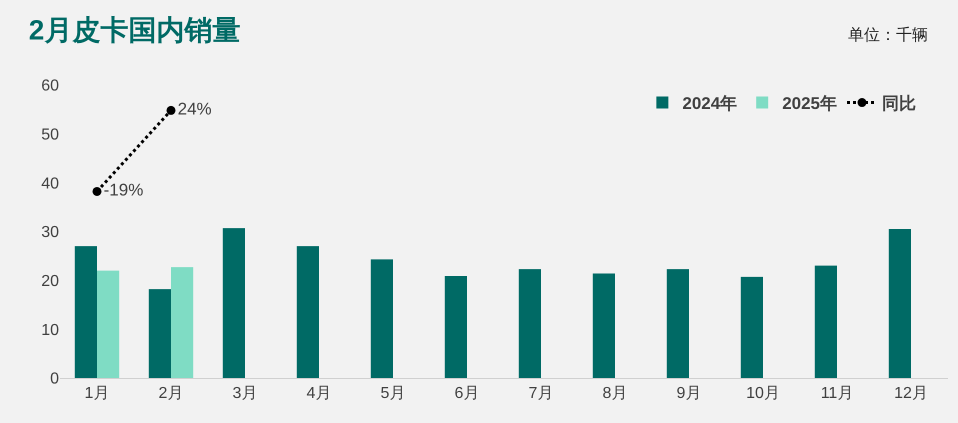  Describe the element at coordinates (319, 393) in the screenshot. I see `x-tick-label: 4月` at that location.